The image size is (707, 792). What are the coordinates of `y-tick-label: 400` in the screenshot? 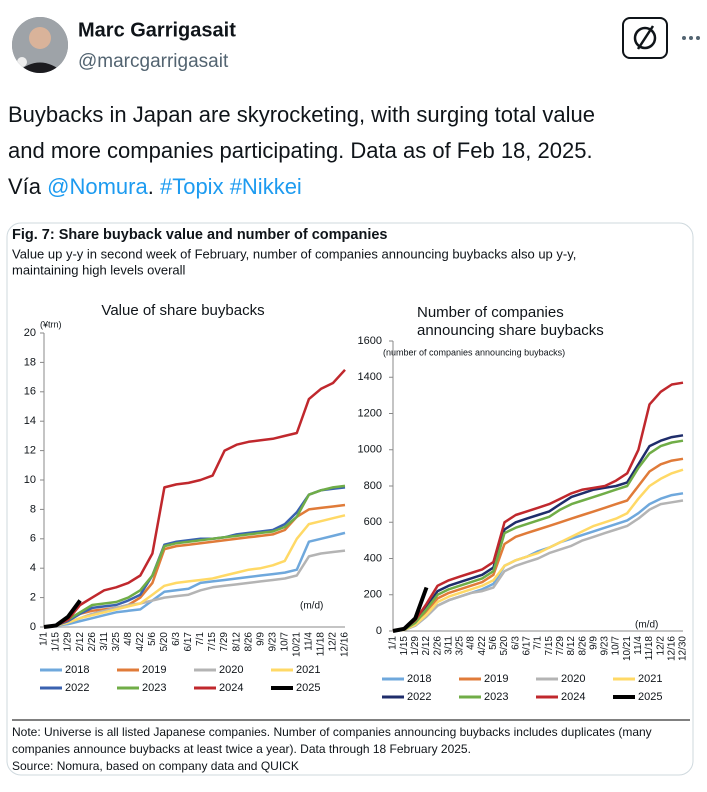 It's located at (373, 558).